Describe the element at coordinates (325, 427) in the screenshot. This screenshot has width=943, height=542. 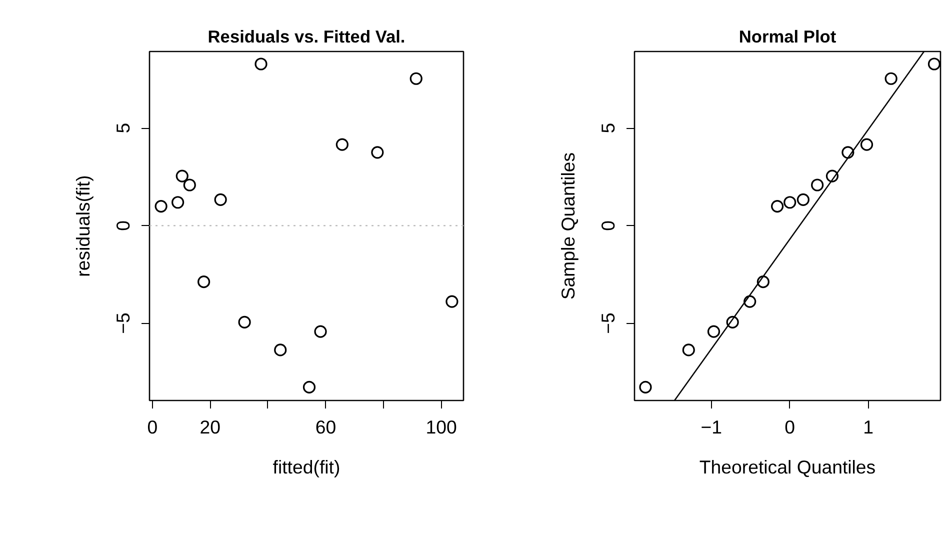
I see `x-tick-label: 60` at that location.